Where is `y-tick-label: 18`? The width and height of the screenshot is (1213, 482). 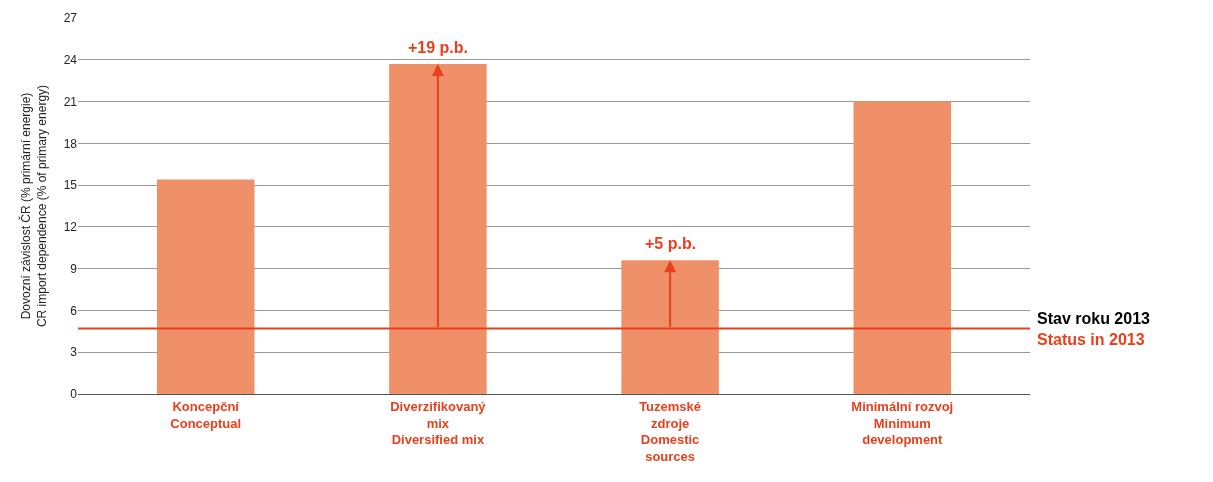 y-tick-label: 18 is located at coordinates (70, 143).